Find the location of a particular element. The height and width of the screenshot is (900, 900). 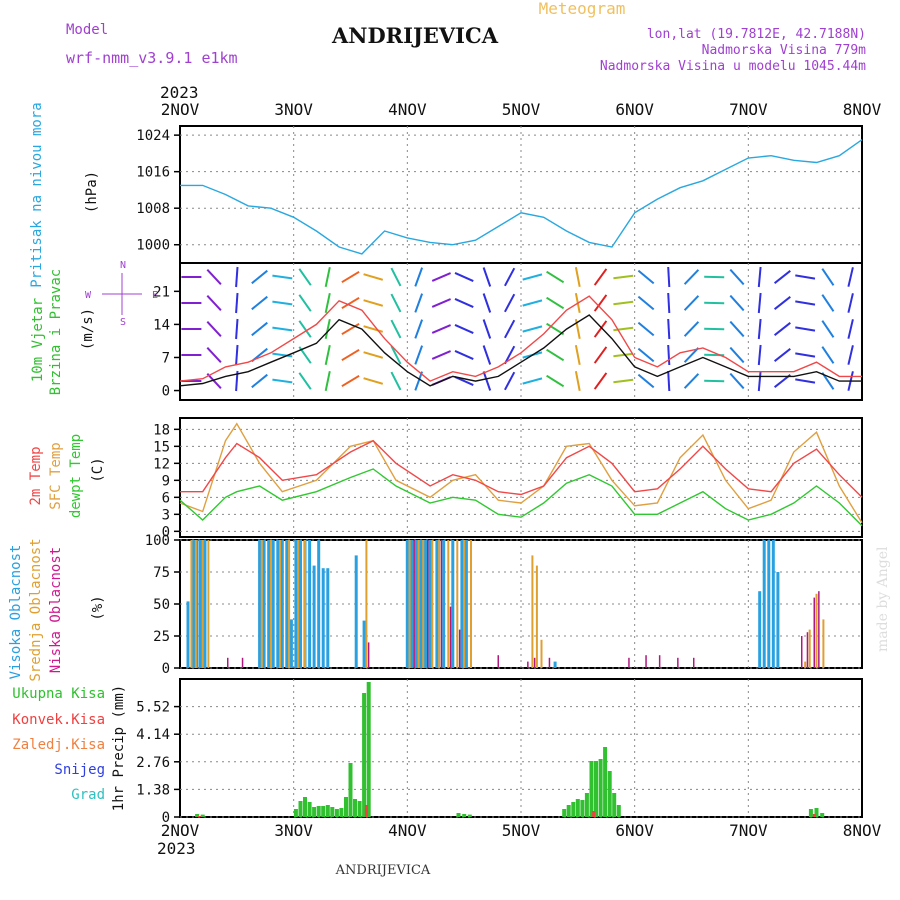

precip-panel: 0 1.38 2.76 4.14 5.52 is located at coordinates (499, 752).